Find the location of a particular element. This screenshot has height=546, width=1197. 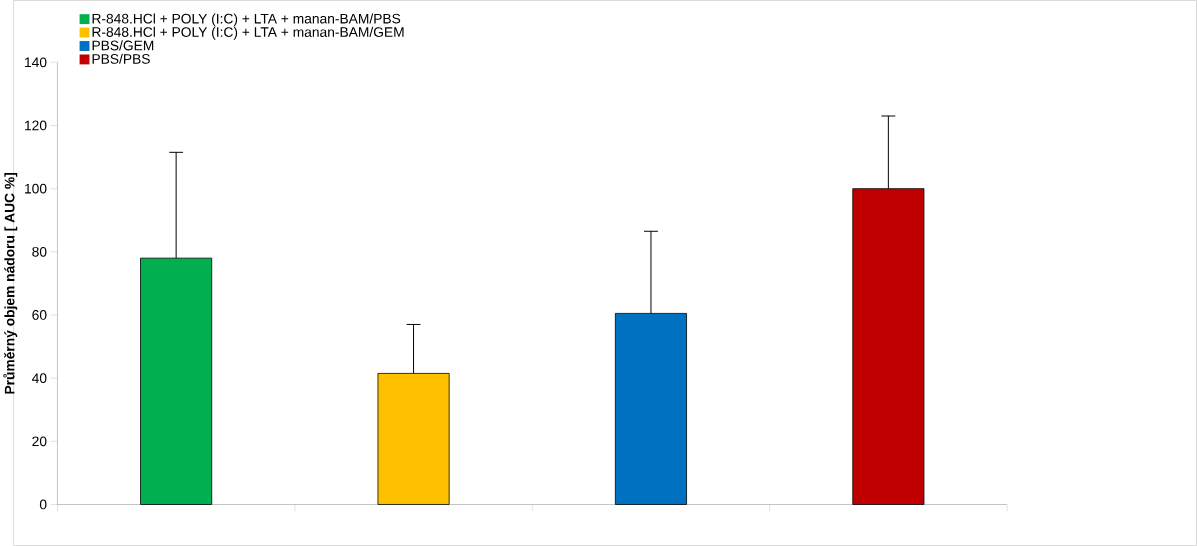

legend-label: PBS/GEM is located at coordinates (123, 45).